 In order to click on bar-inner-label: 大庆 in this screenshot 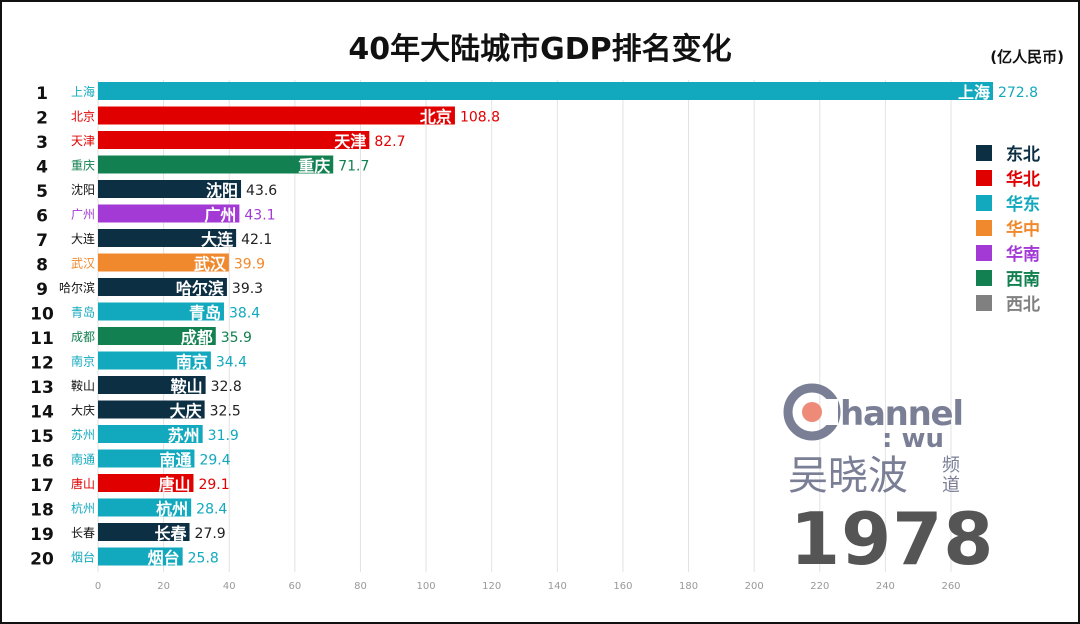, I will do `click(186, 411)`.